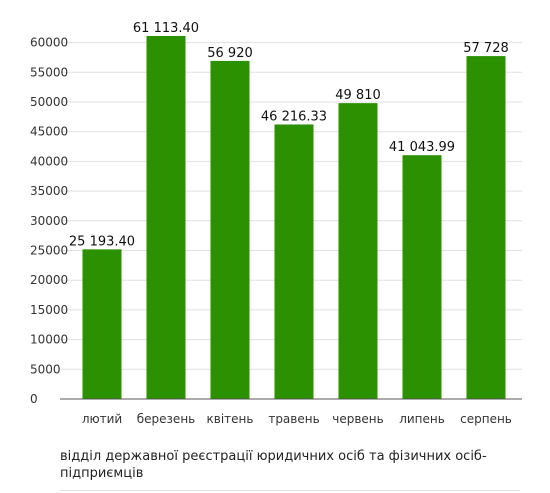 The image size is (550, 493). Describe the element at coordinates (486, 48) in the screenshot. I see `data-label: 57 728` at that location.